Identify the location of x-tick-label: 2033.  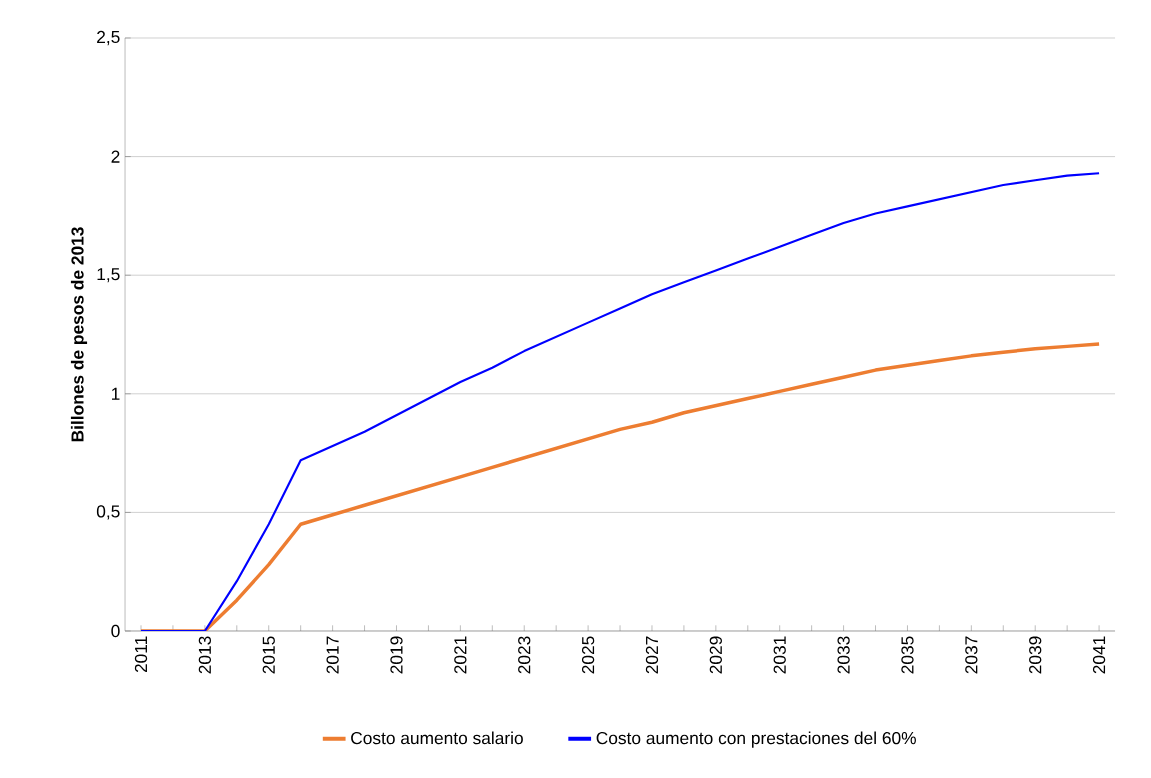
(843, 655).